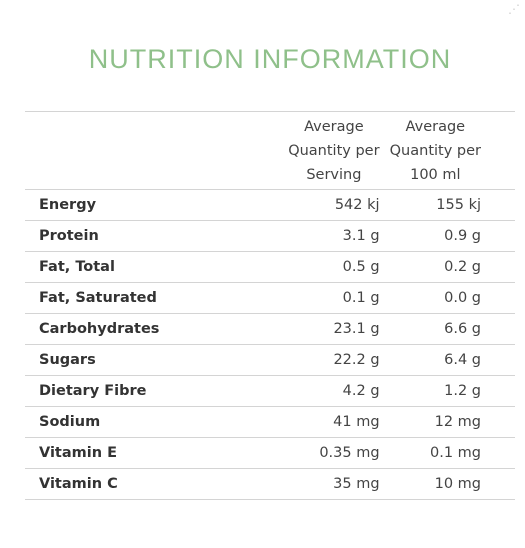  I want to click on header-per-100ml: Average Quantity per 100 ml, so click(447, 150).